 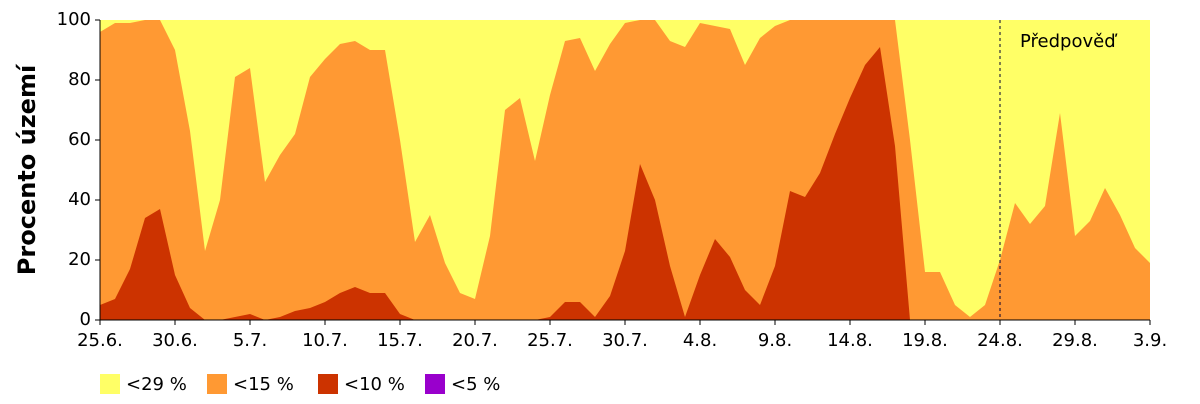 What do you see at coordinates (100, 340) in the screenshot?
I see `x-tick-label: 25.6.` at bounding box center [100, 340].